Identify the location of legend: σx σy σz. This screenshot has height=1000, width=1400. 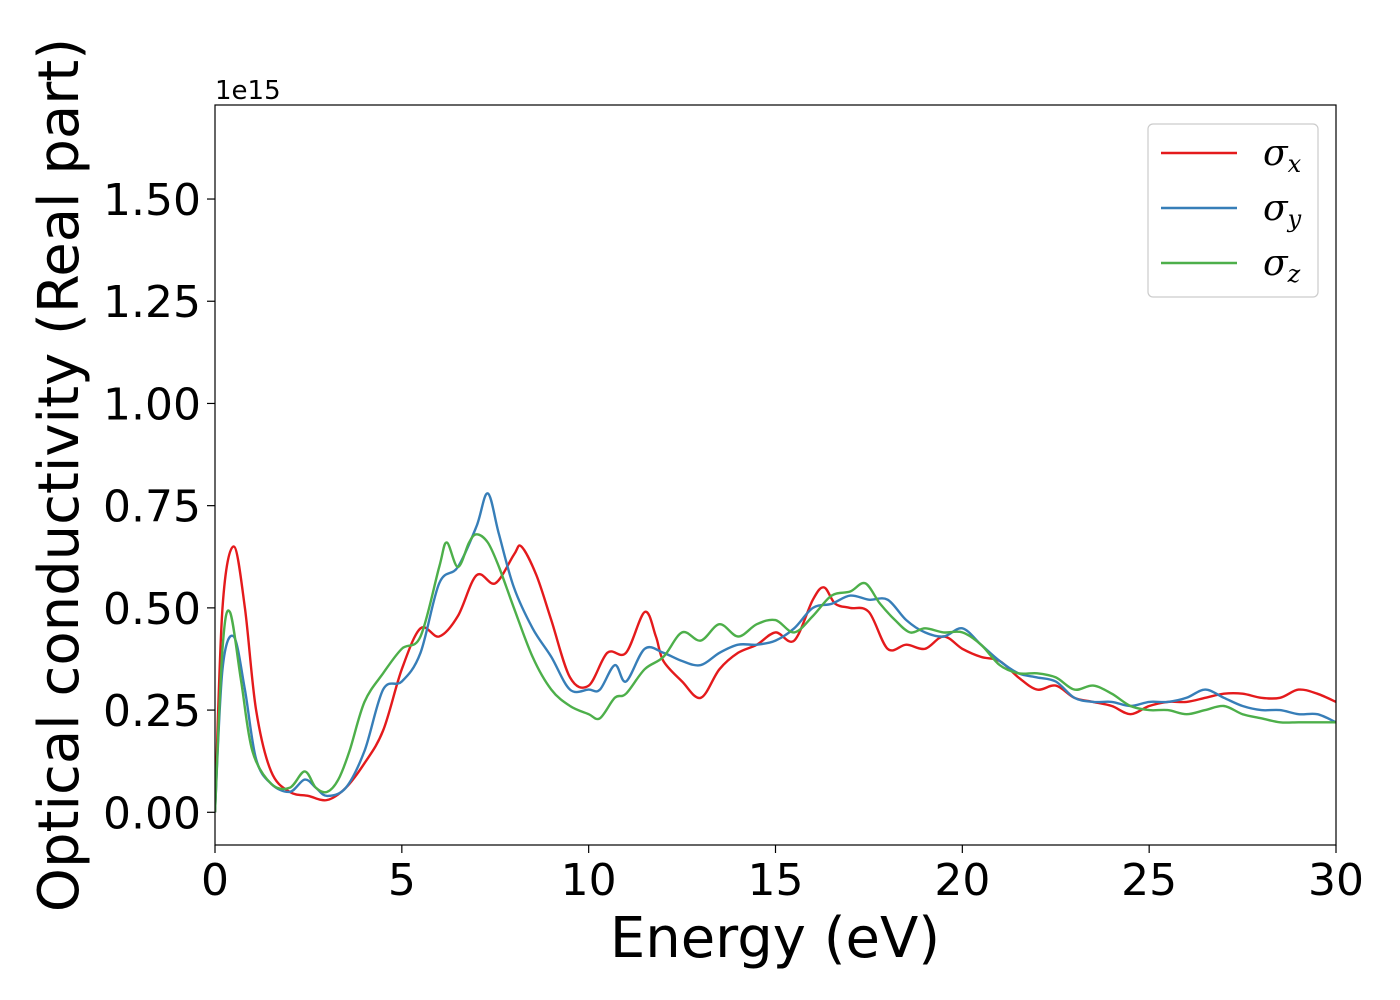
(1233, 210).